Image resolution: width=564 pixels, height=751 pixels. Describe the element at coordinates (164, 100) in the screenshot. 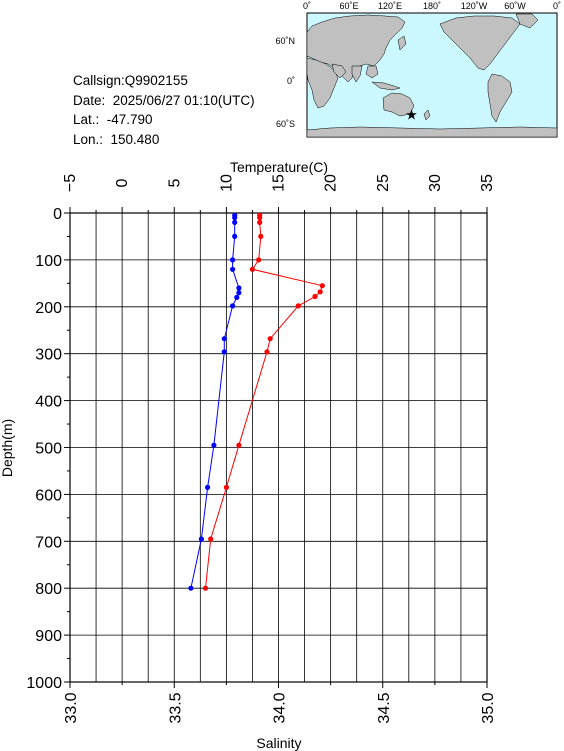

I see `date-text: Date: 2025/06/27 01:10(UTC)` at that location.